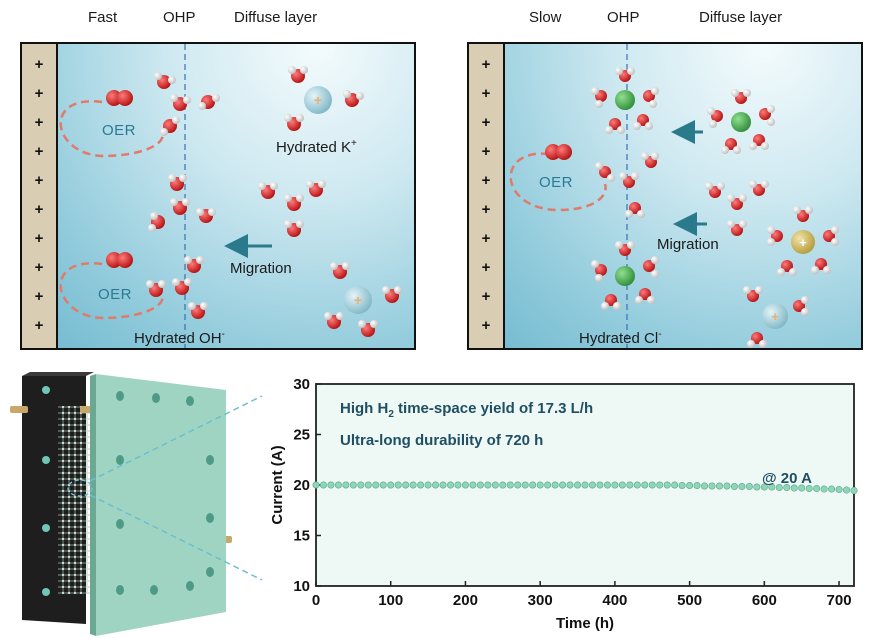 The image size is (880, 638). I want to click on right-sign-6: +, so click(486, 238).